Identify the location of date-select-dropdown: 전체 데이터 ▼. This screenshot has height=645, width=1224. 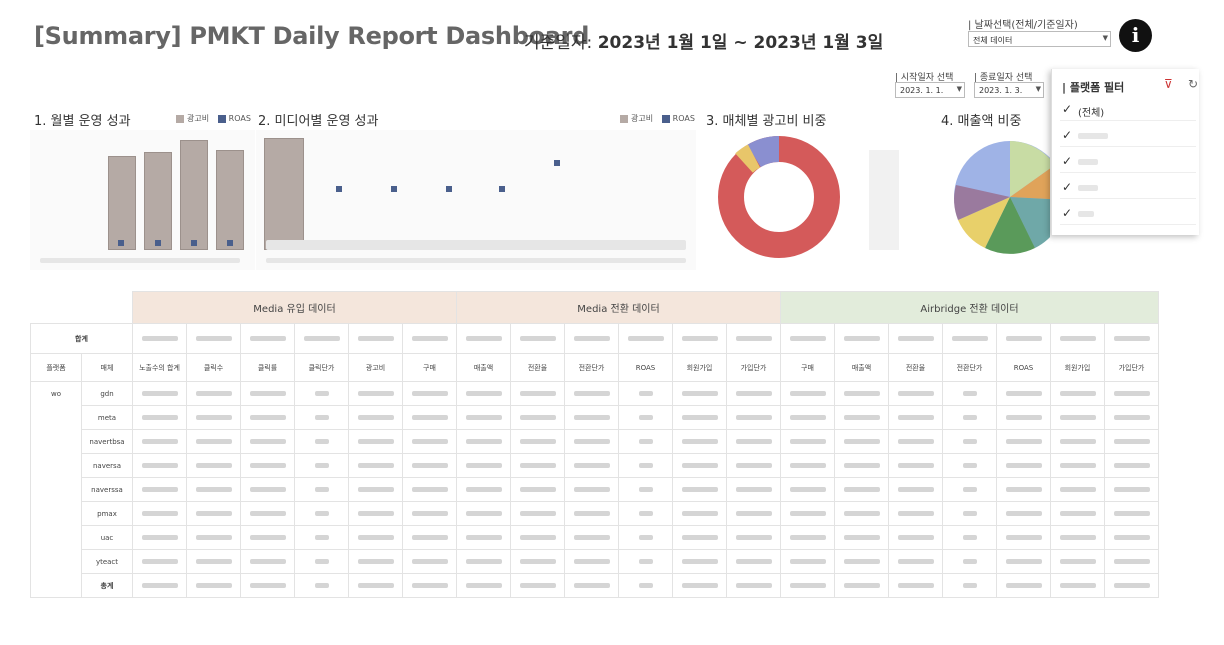
(1039, 39).